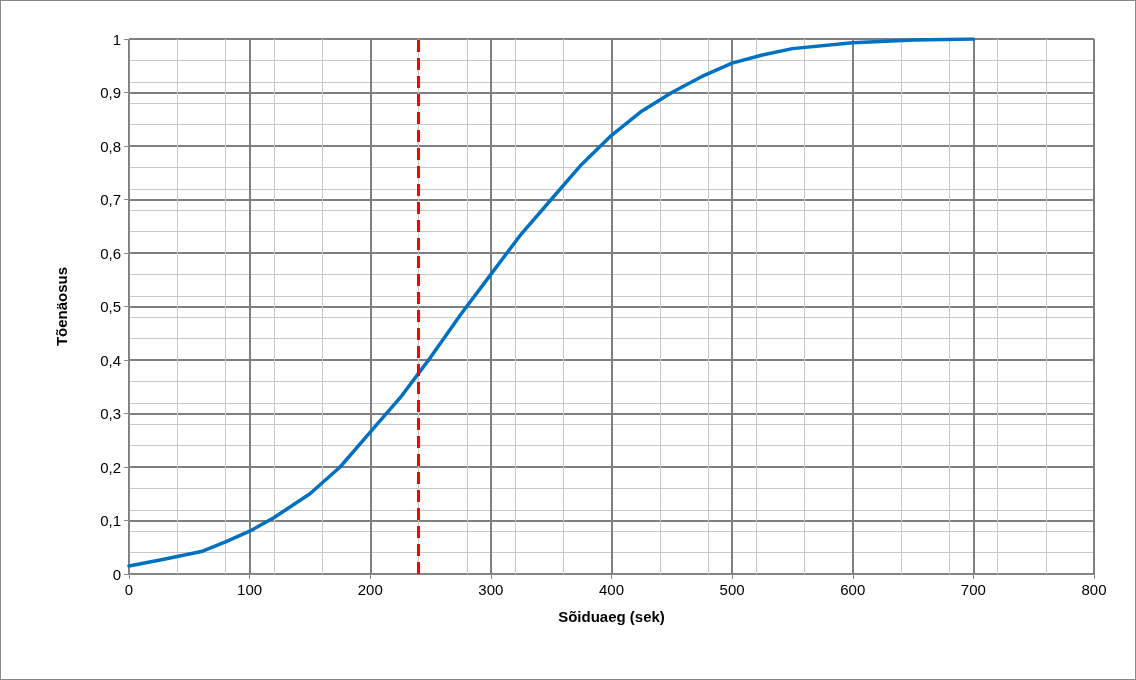 The image size is (1136, 680). I want to click on y-tick-label: 0, so click(116, 574).